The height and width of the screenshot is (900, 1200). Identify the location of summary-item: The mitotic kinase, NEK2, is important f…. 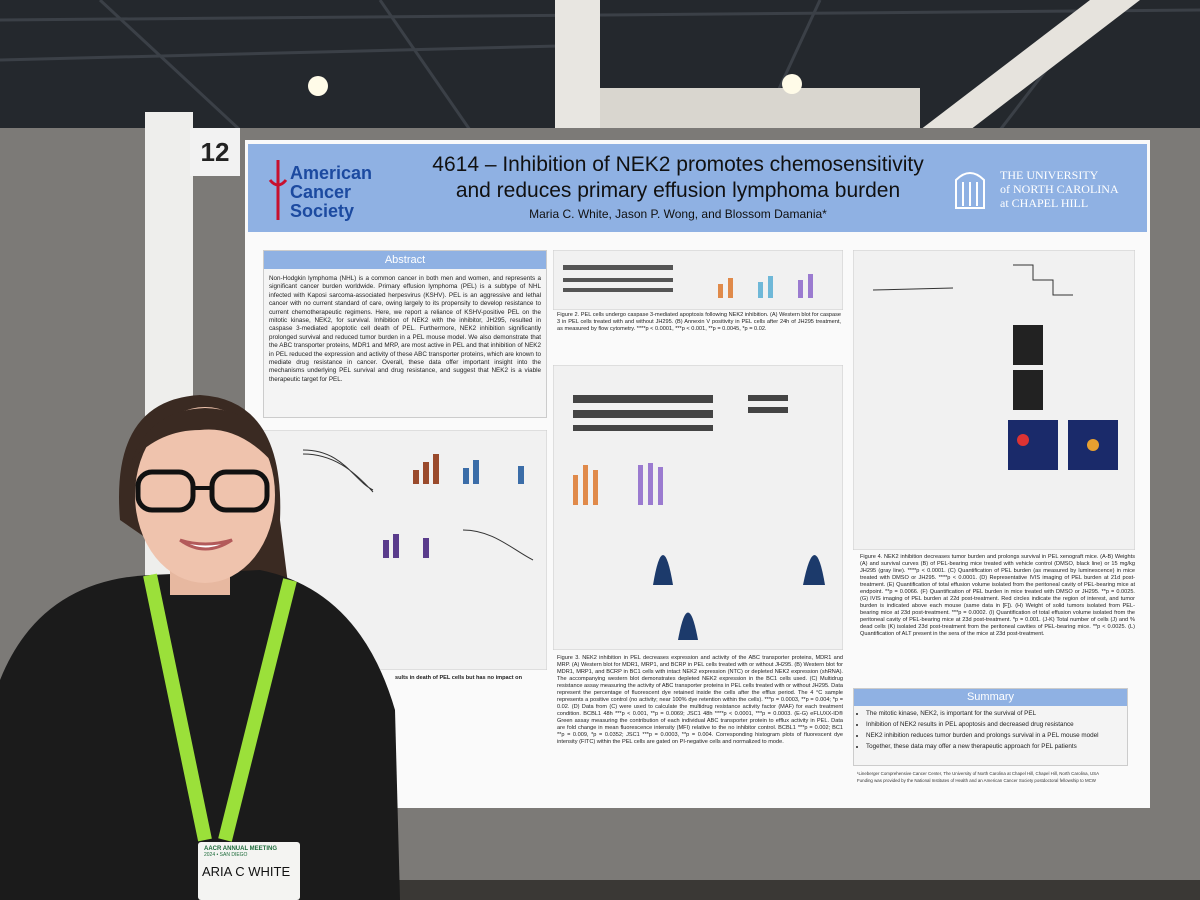
(992, 713).